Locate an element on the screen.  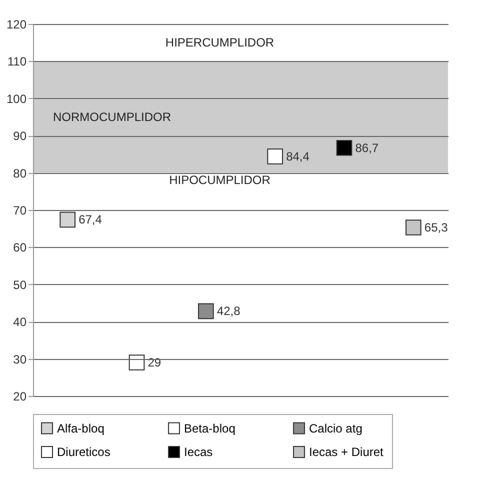
y-tick-label: 20 is located at coordinates (20, 397).